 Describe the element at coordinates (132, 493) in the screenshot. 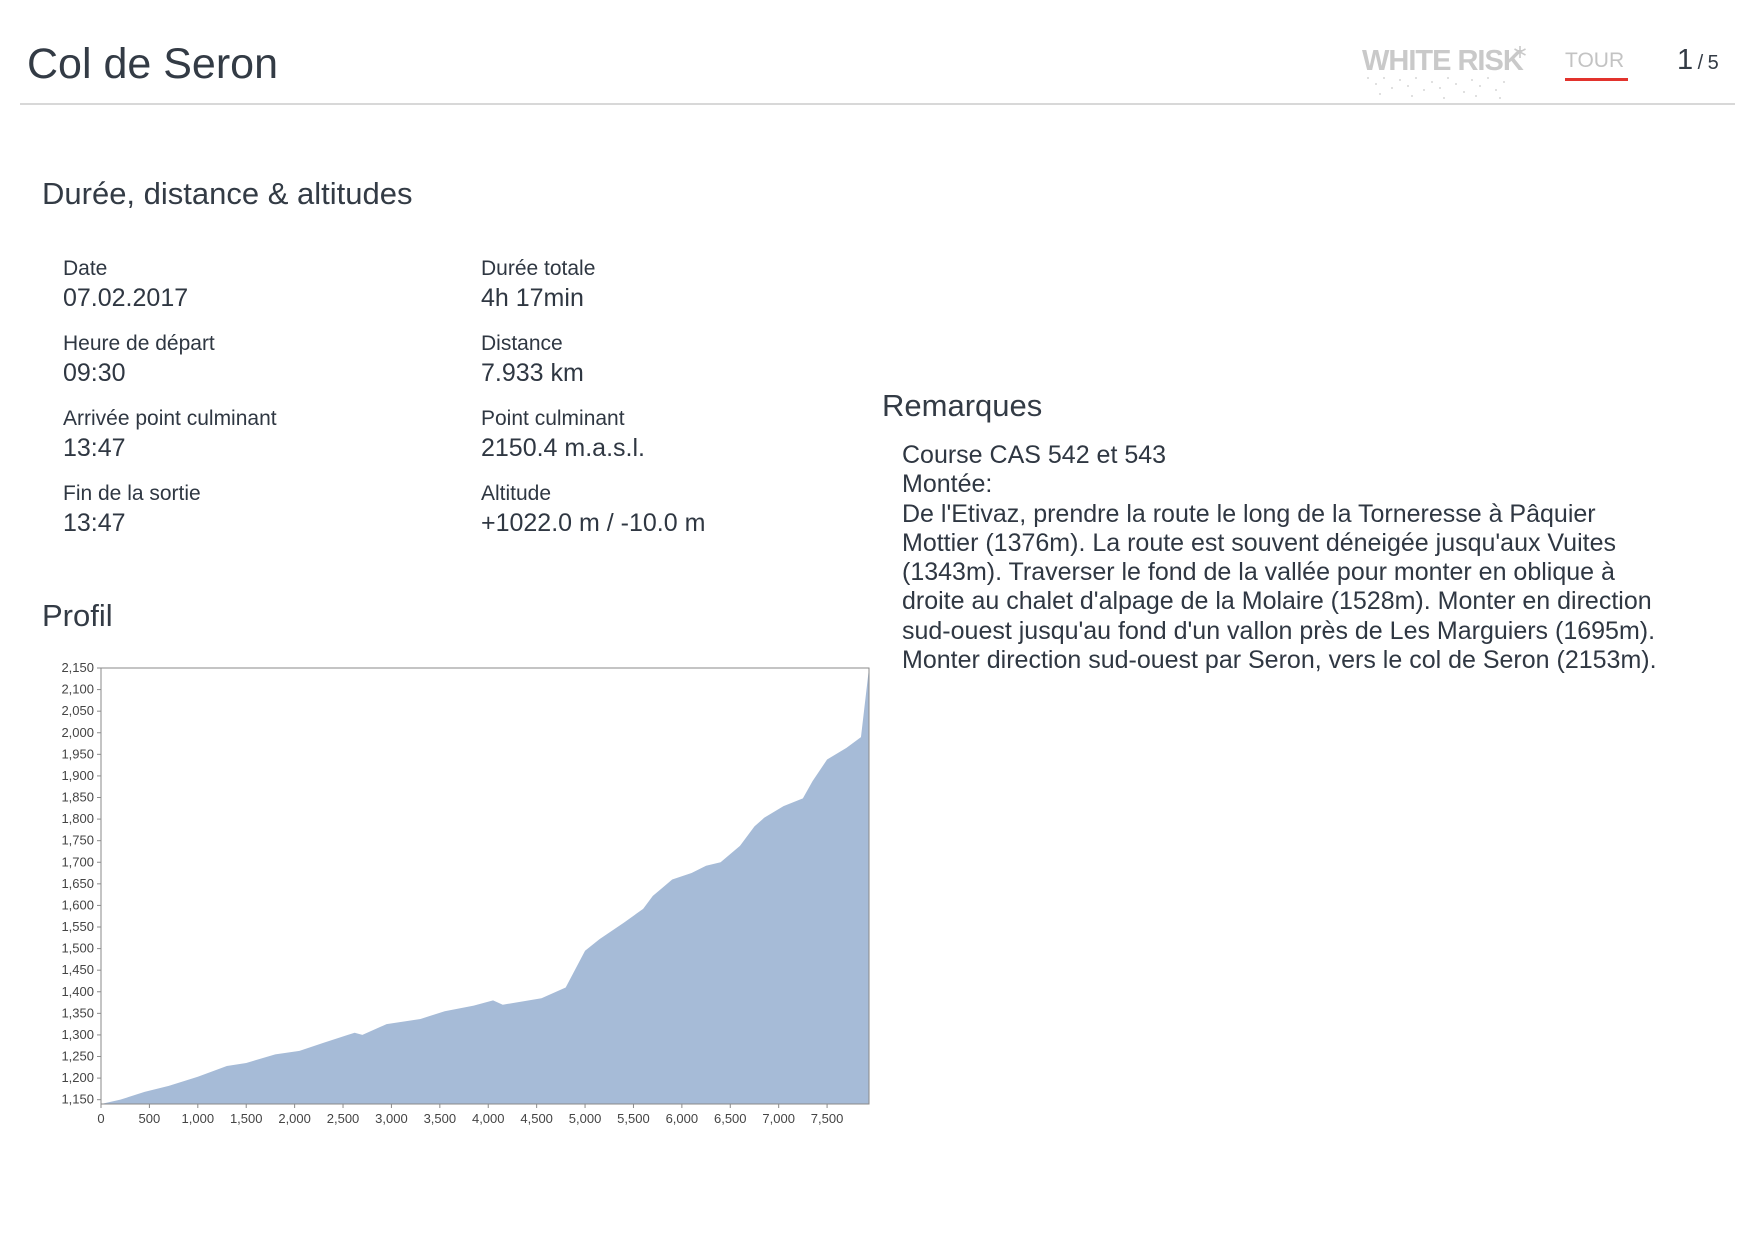

I see `stat-label: Fin de la sortie` at that location.